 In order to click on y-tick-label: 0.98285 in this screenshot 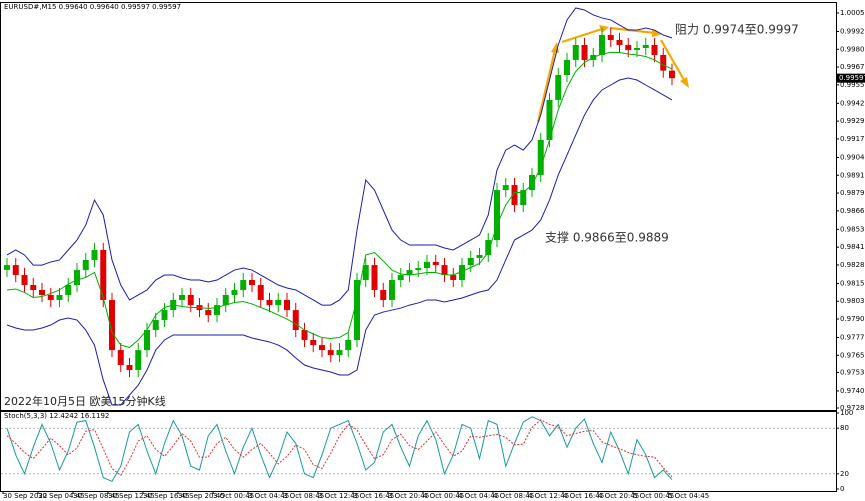, I will do `click(852, 265)`.